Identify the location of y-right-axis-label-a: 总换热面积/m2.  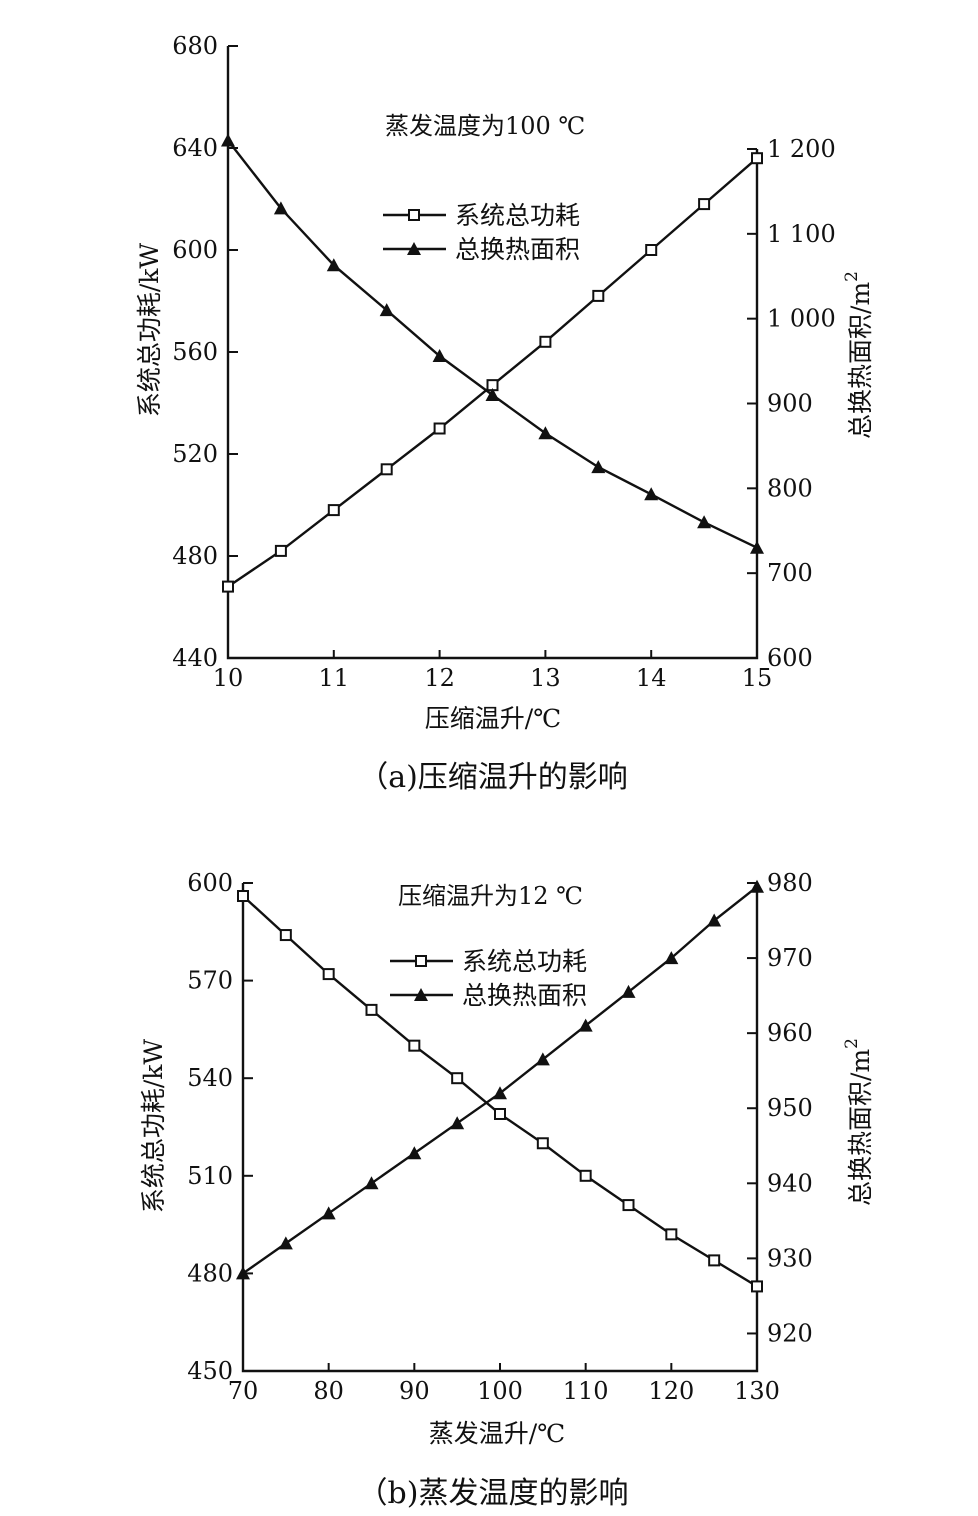
(858, 355).